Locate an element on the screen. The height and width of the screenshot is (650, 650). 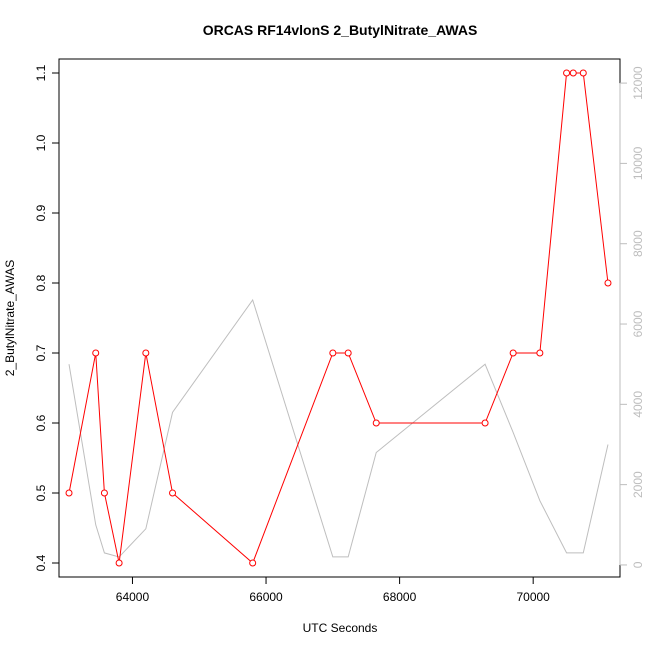
y2-tick-label: 6000 is located at coordinates (638, 323).